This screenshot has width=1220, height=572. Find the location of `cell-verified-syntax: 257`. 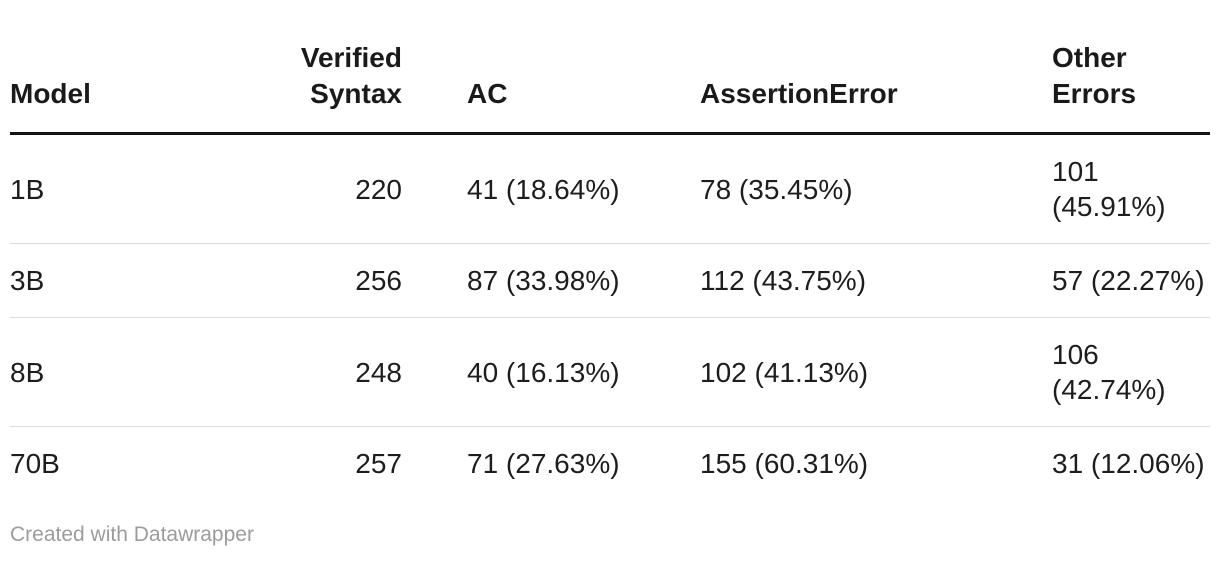

cell-verified-syntax: 257 is located at coordinates (378, 463).